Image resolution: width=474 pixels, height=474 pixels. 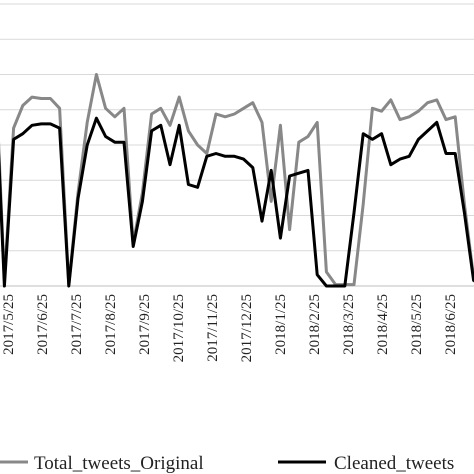 What do you see at coordinates (281, 324) in the screenshot?
I see `x-tick-label: 2018/1/25` at bounding box center [281, 324].